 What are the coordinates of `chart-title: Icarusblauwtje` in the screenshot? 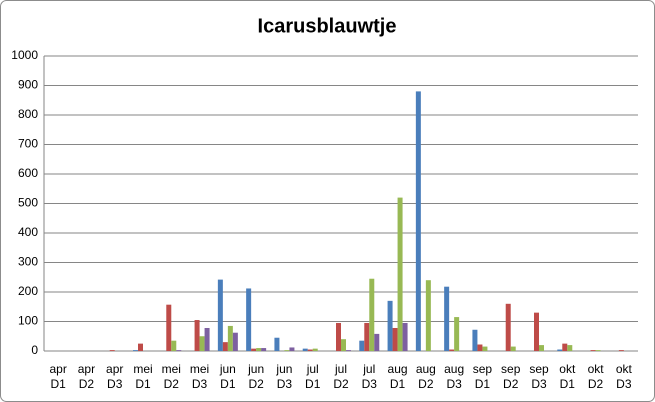 It's located at (327, 26).